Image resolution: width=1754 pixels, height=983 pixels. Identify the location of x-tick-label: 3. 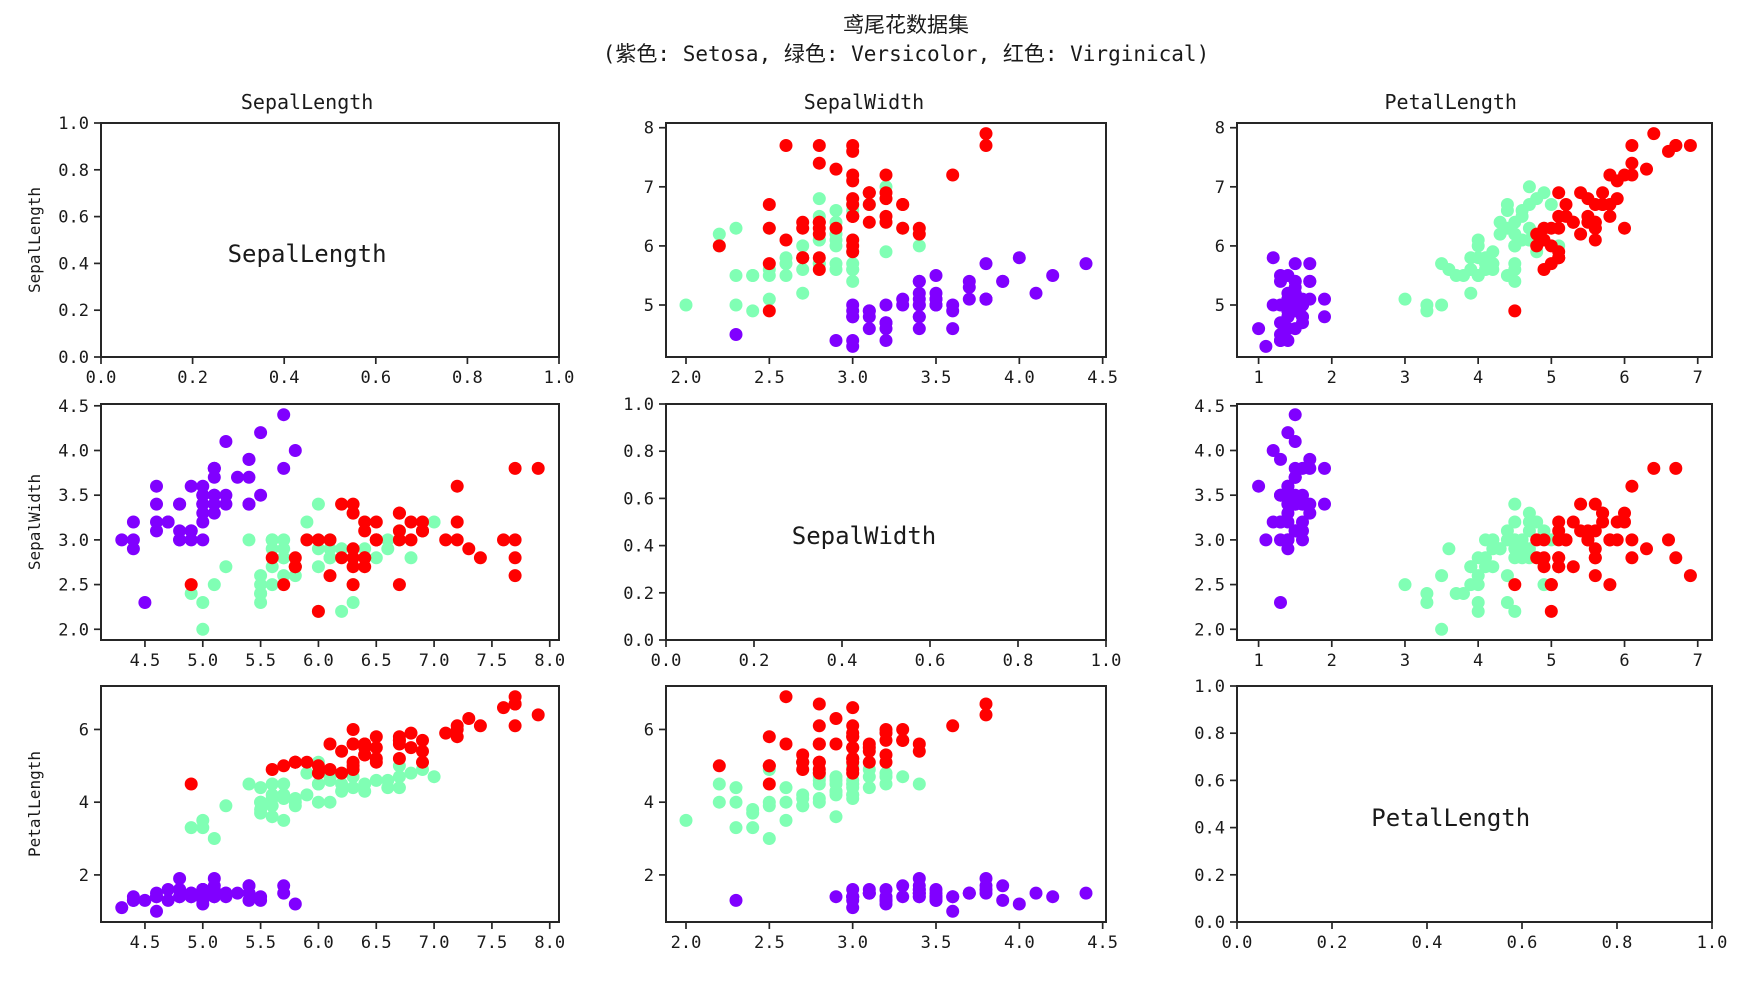
(1405, 661).